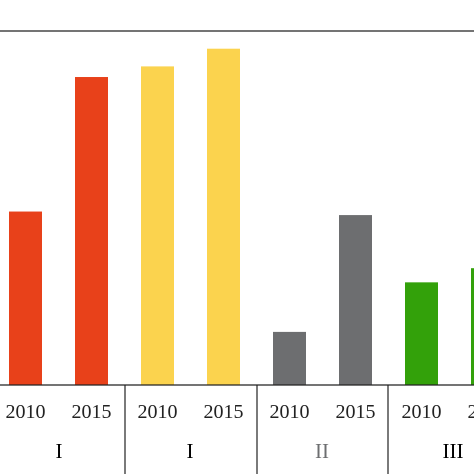  What do you see at coordinates (290, 412) in the screenshot?
I see `tick-label-4: 2010` at bounding box center [290, 412].